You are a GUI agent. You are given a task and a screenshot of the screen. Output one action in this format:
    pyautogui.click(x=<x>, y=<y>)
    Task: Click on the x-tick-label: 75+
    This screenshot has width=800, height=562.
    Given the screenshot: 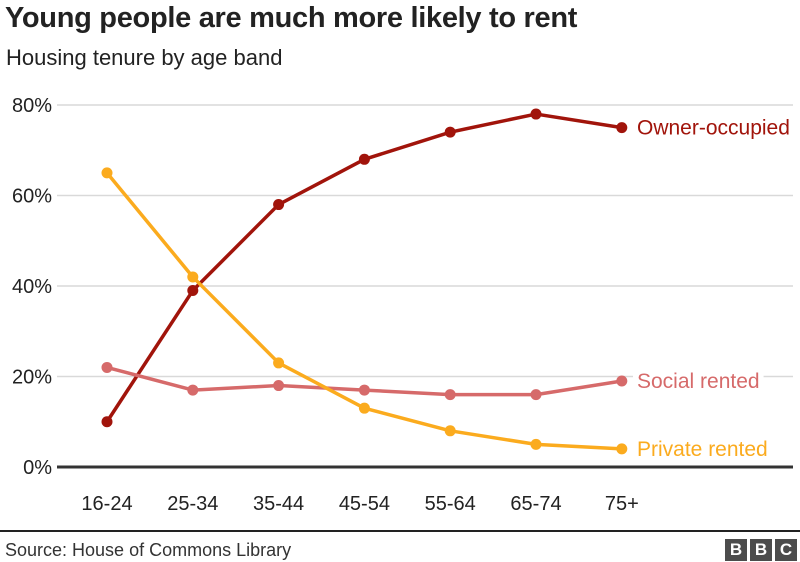 What is the action you would take?
    pyautogui.click(x=622, y=504)
    